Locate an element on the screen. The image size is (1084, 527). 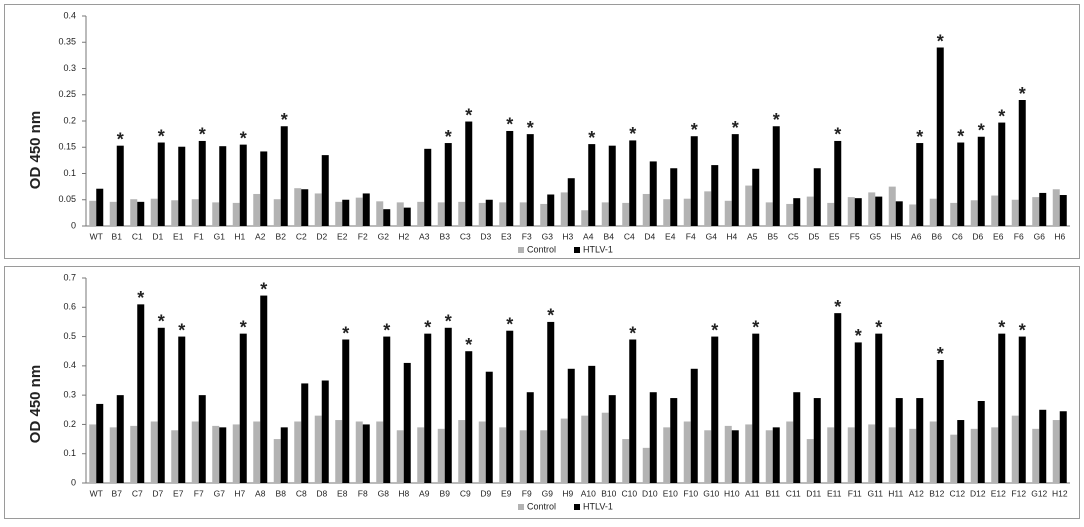
y-tick-label: 0.7 is located at coordinates (69, 277).